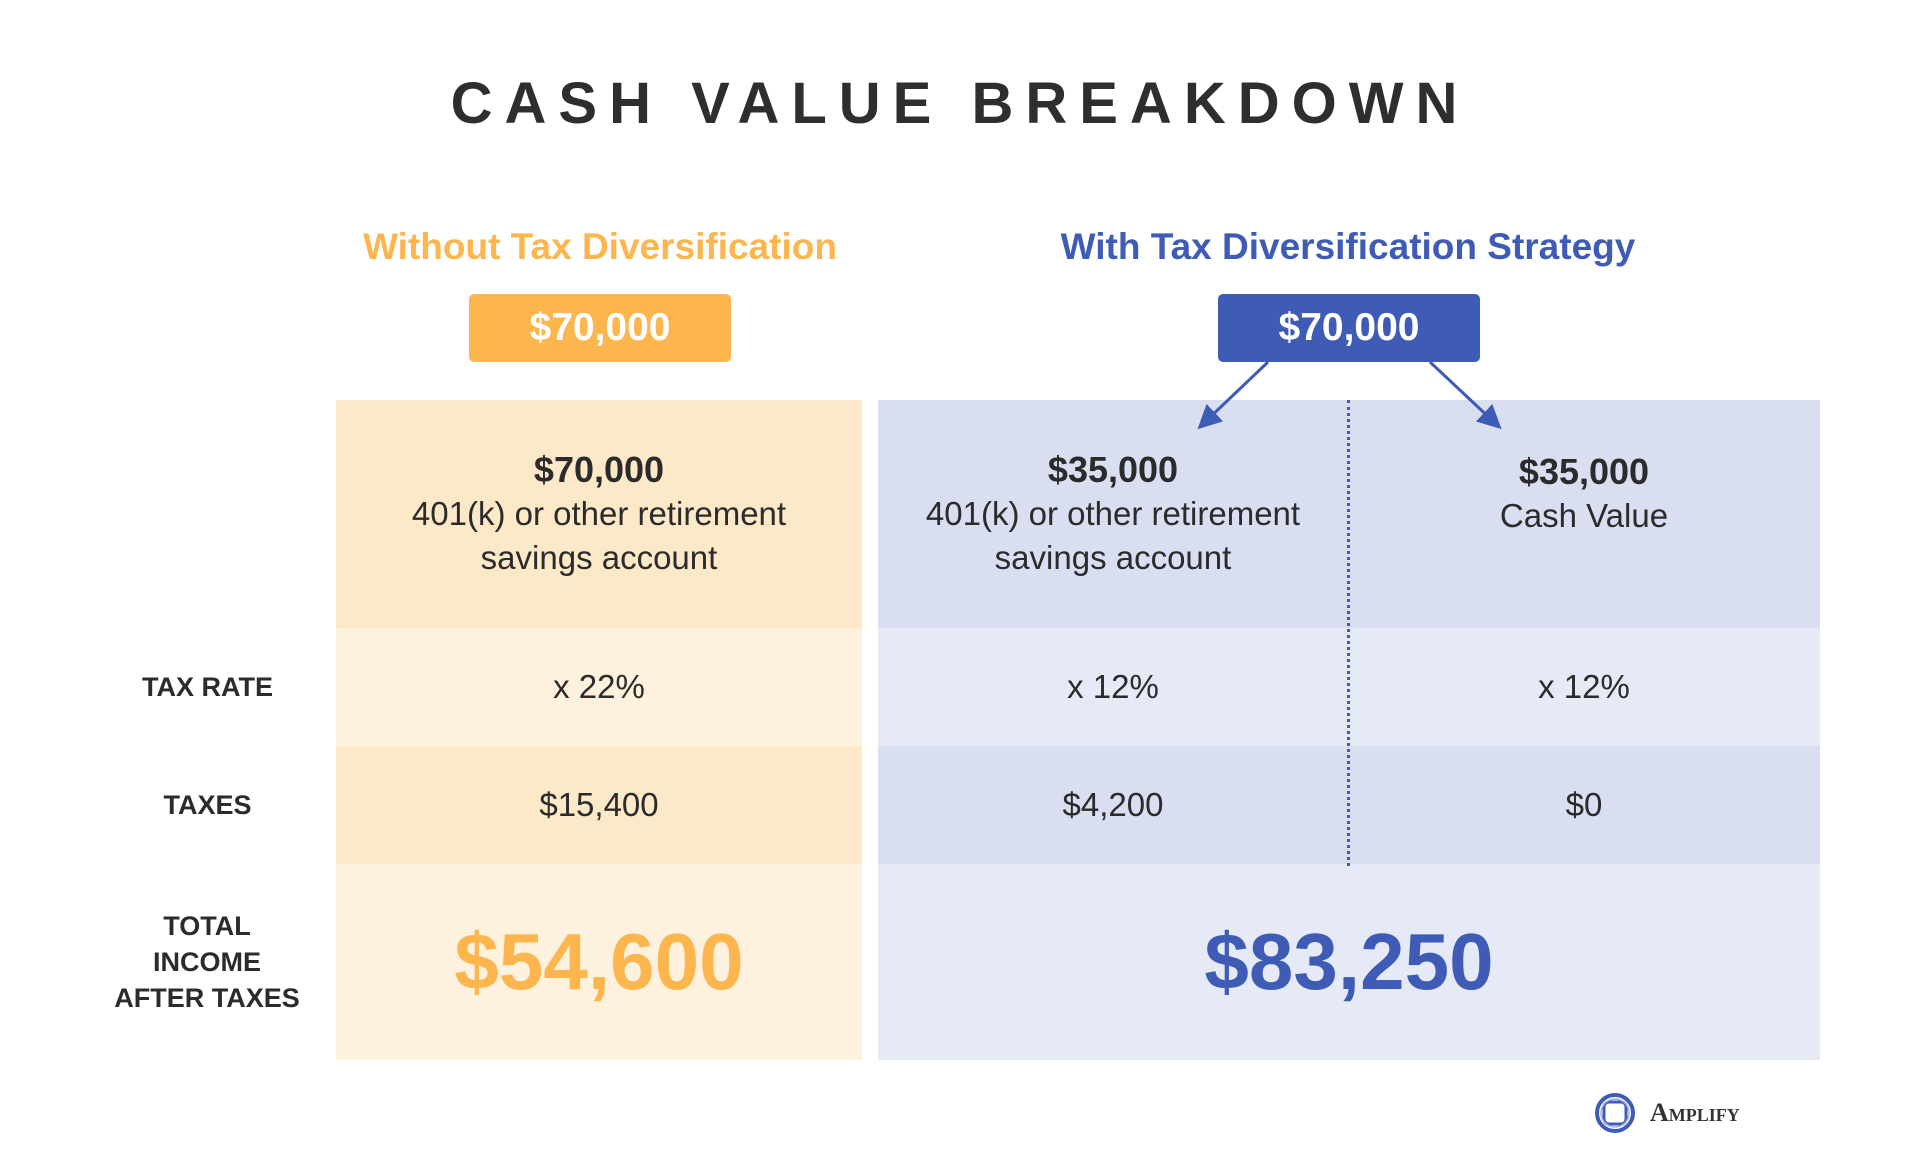 The height and width of the screenshot is (1150, 1920). I want to click on with-heading: With Tax Diversification Strategy, so click(1348, 246).